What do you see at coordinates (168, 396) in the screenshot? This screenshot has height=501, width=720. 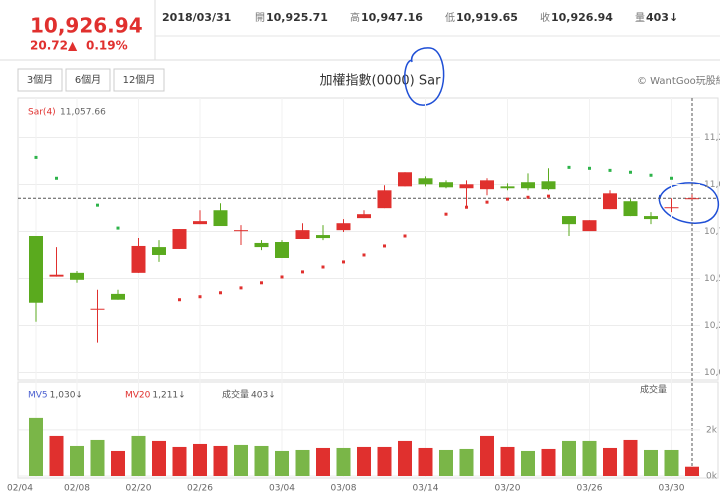 I see `legend-value: 1,211↓` at bounding box center [168, 396].